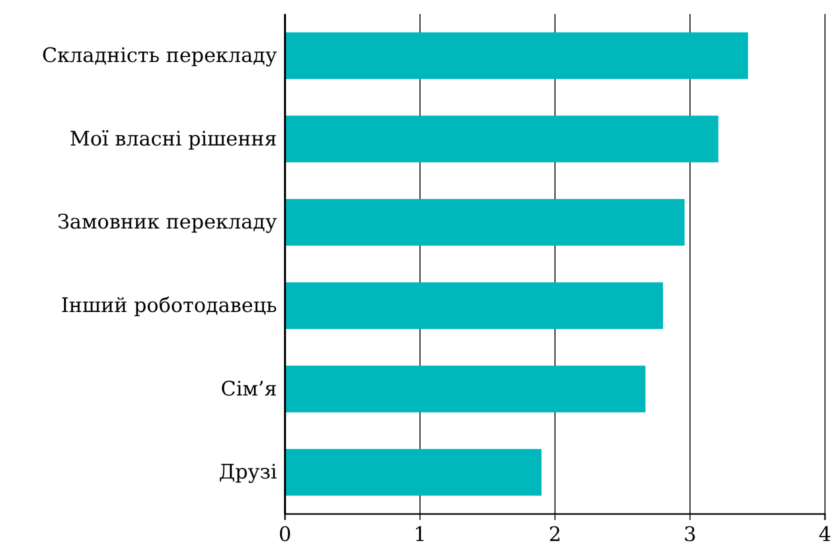 The image size is (835, 544). Describe the element at coordinates (173, 138) in the screenshot. I see `y-tick-label: Мої власні рішення` at that location.